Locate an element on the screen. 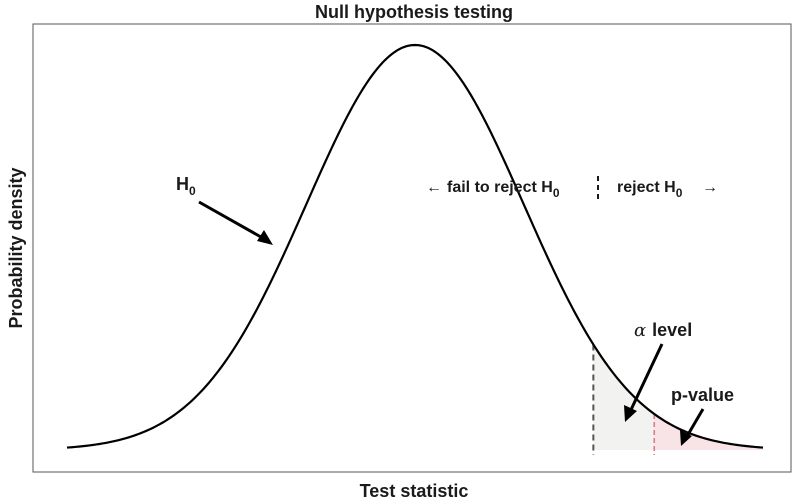  p-value-label: p-value is located at coordinates (702, 395).